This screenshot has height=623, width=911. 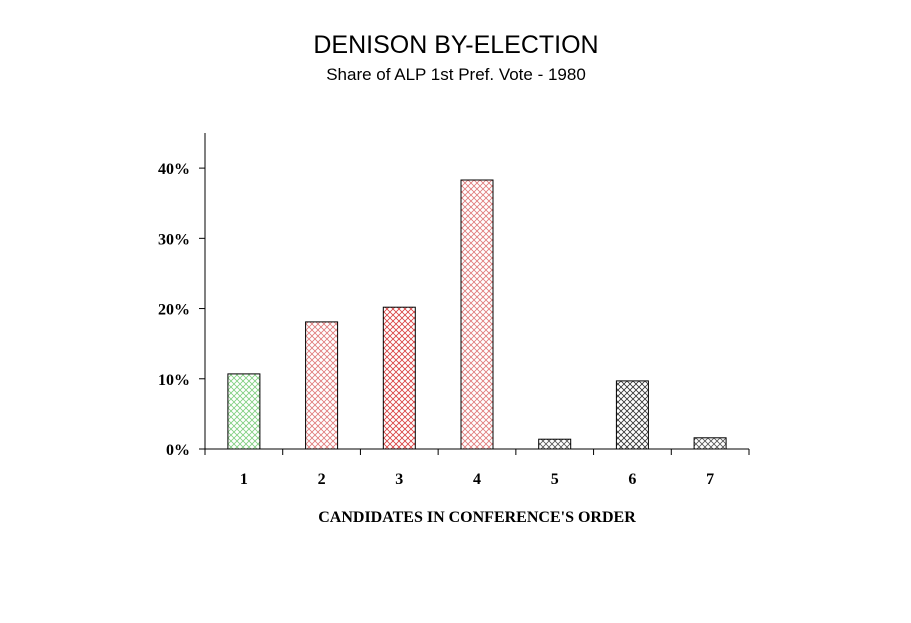 I want to click on y-tick-label: 10%, so click(x=174, y=380).